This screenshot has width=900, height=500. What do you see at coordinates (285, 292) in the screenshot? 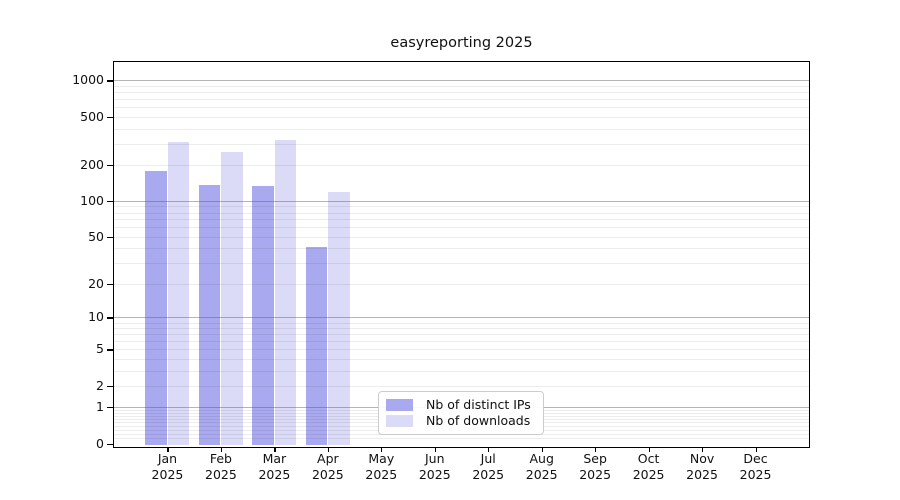
I see `bar-downloads-mar` at bounding box center [285, 292].